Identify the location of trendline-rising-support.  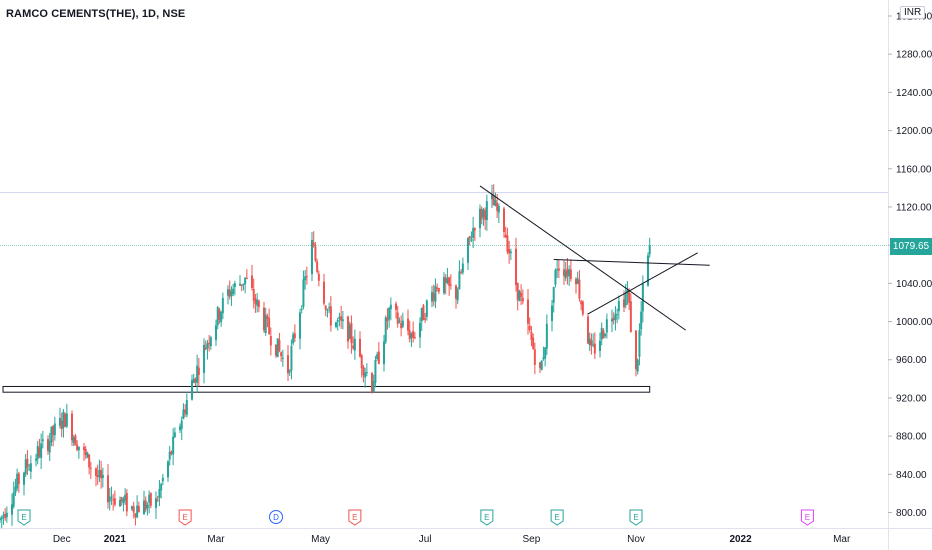
(642, 283).